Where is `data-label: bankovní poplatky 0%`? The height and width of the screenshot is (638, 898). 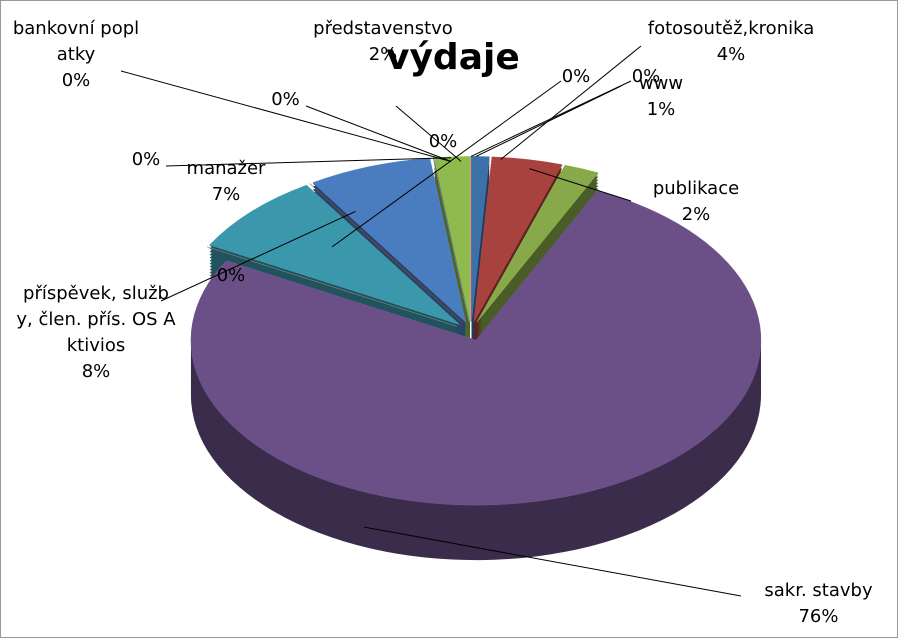
data-label: bankovní poplatky 0% is located at coordinates (76, 55).